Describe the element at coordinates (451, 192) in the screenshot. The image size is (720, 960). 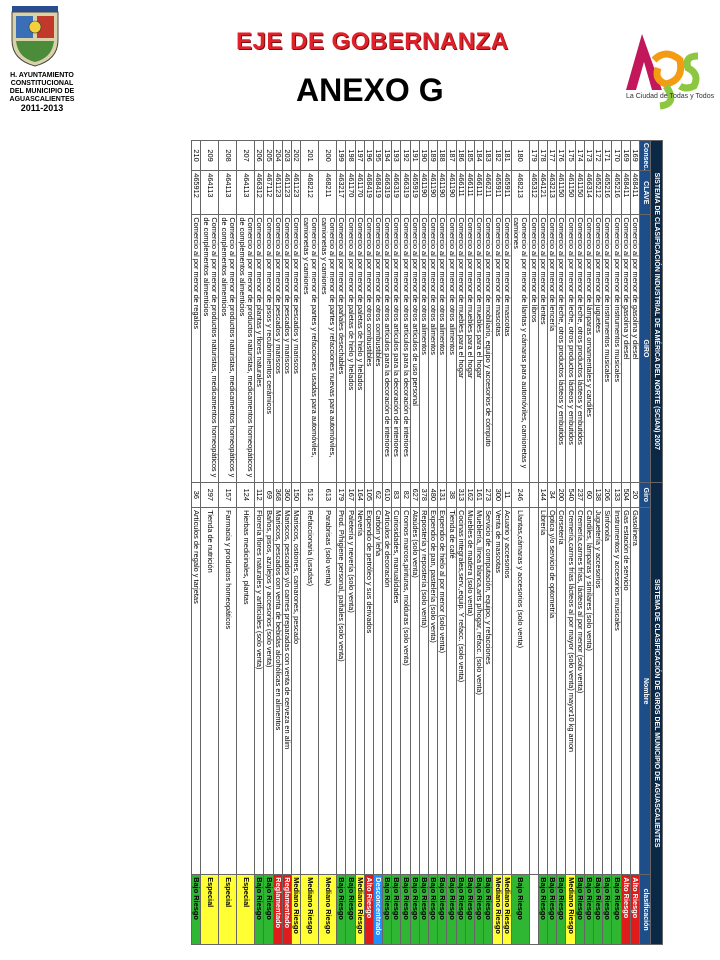
I see `cell-clave: 461190` at that location.